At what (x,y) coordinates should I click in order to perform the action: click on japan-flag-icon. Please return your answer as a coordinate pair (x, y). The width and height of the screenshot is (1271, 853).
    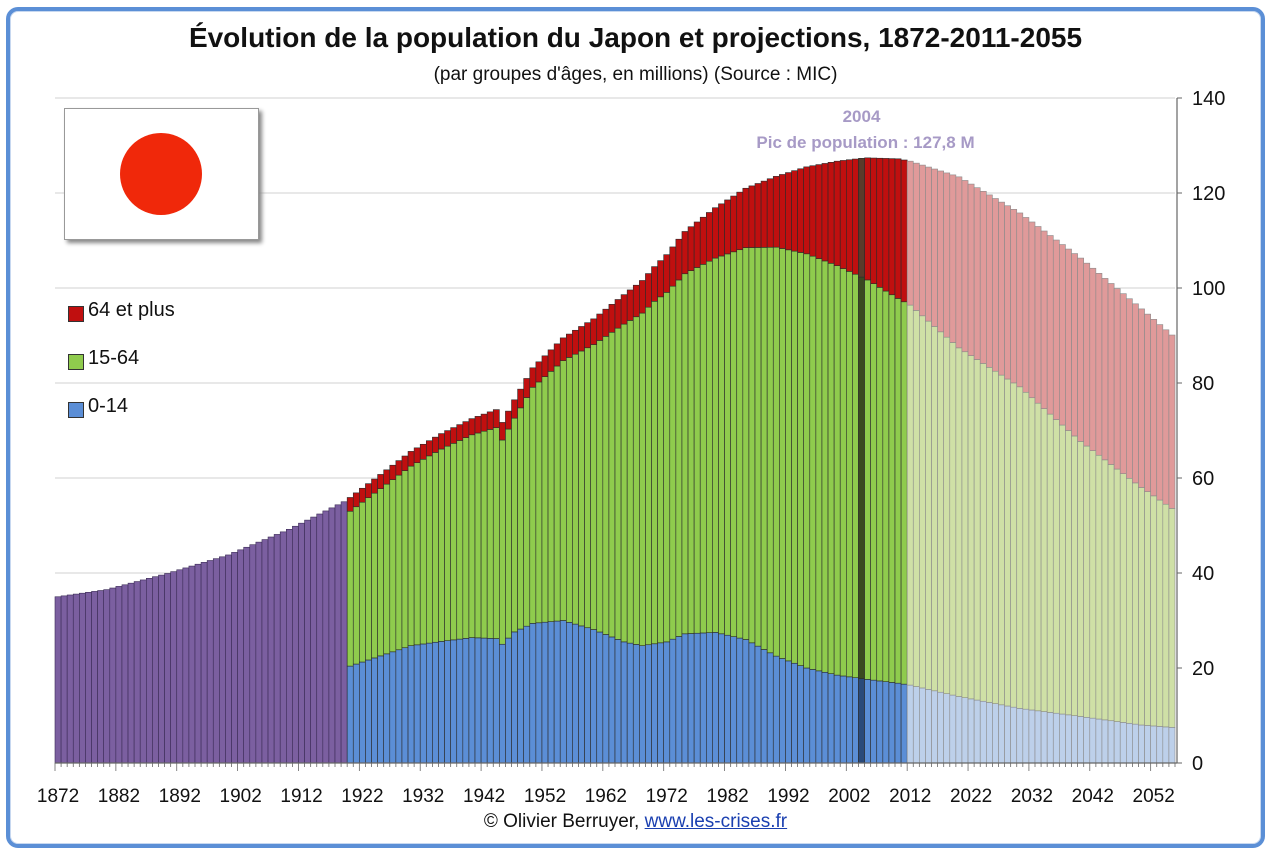
    Looking at the image, I should click on (161, 174).